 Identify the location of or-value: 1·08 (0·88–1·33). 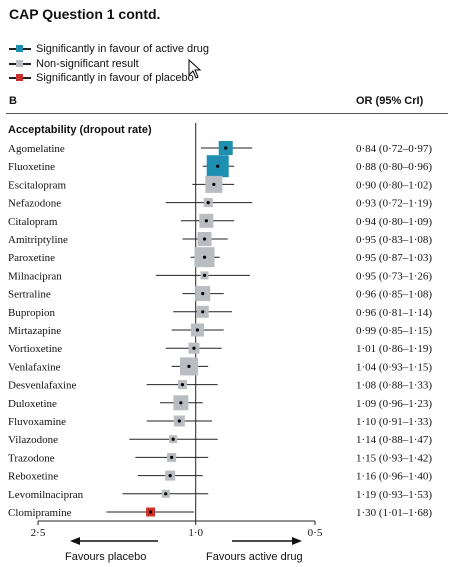
(394, 386).